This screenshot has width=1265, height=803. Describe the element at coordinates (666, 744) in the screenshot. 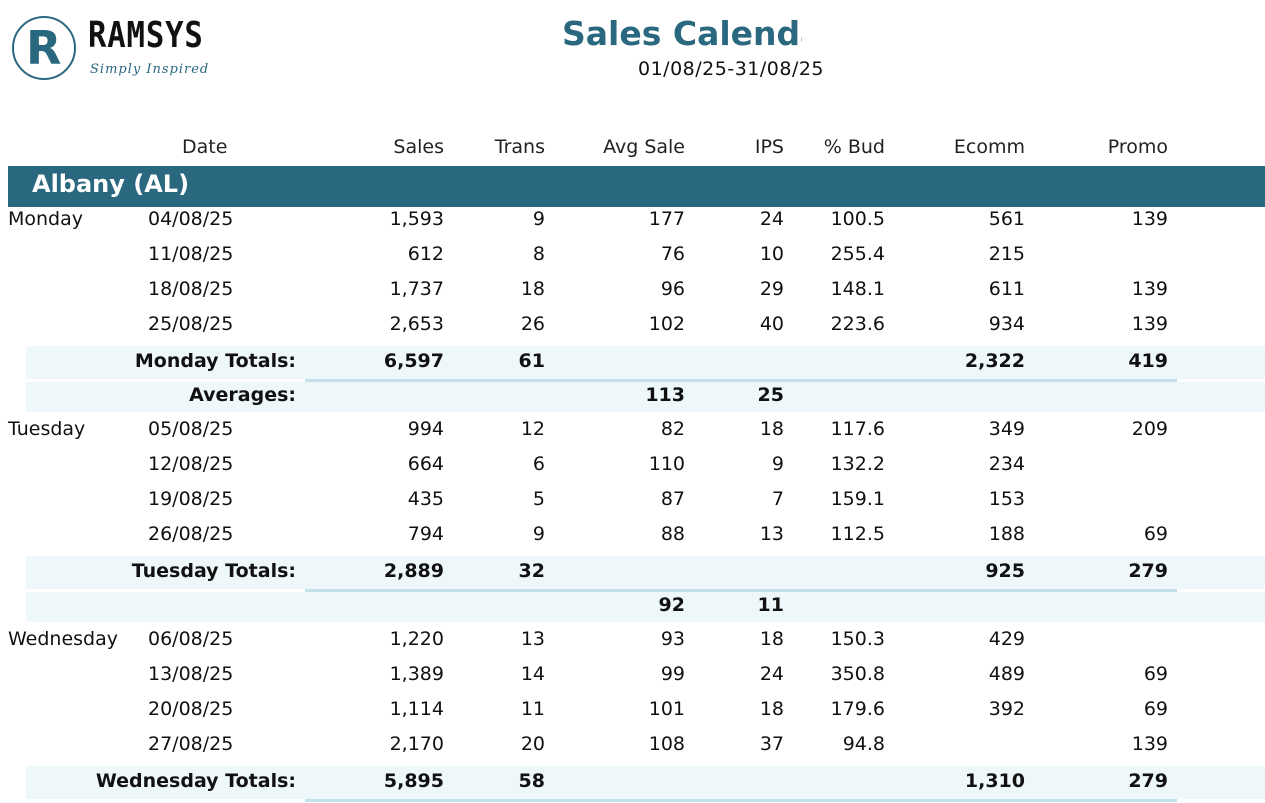

I see `cell-avg-sale: 108` at that location.